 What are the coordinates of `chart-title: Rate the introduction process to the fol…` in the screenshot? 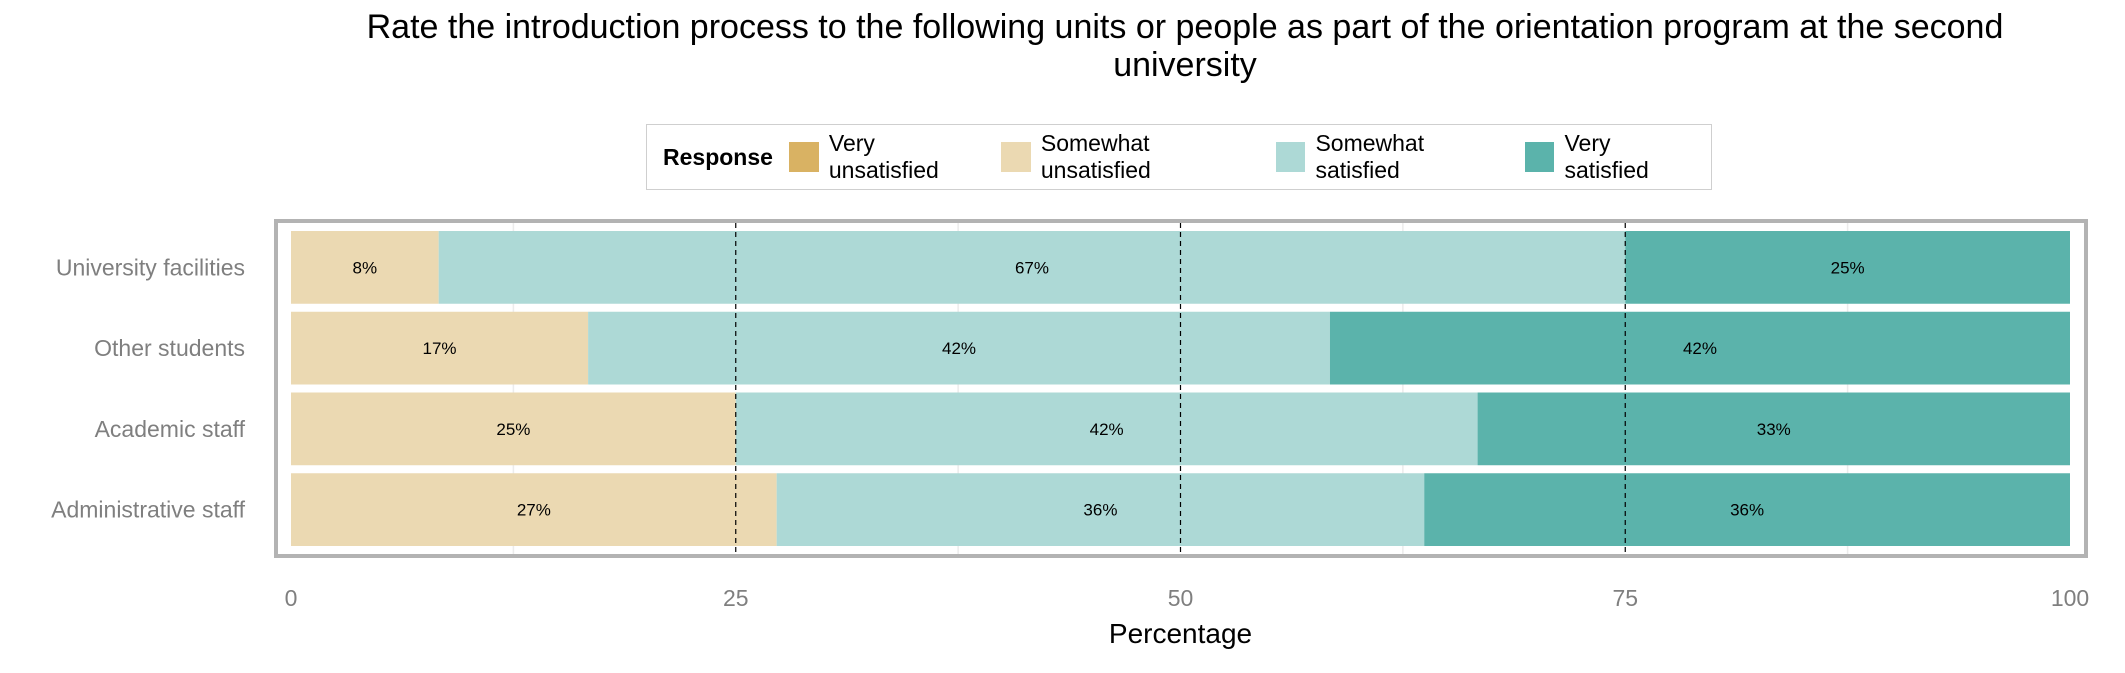 It's located at (1185, 46).